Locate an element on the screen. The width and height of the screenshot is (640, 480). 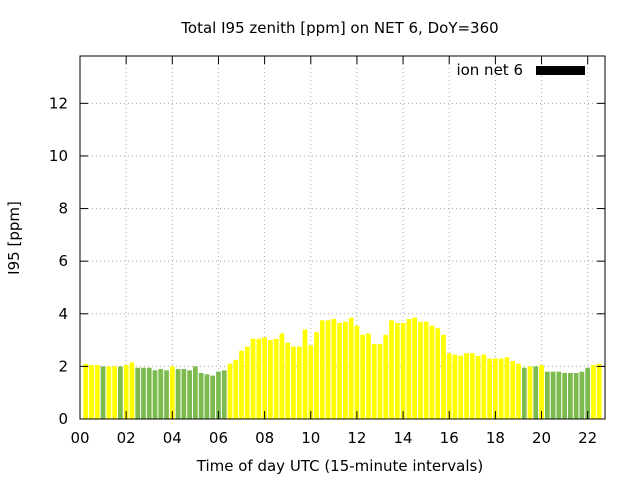
x-tick-label: 02 is located at coordinates (126, 438).